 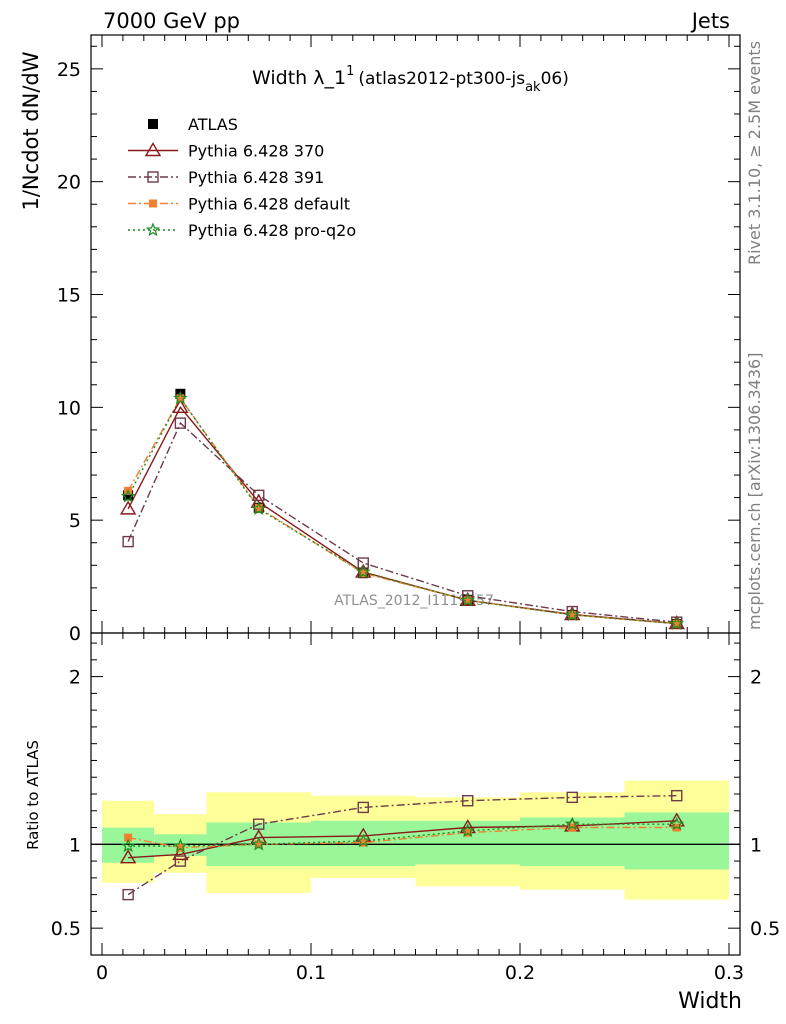 What do you see at coordinates (75, 634) in the screenshot?
I see `main-ytick-label: 0` at bounding box center [75, 634].